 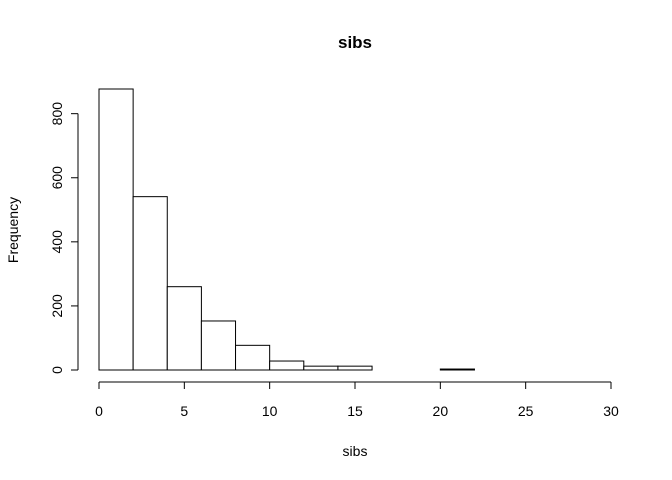 I want to click on x-axis: 0 5 10 15 20 25 30, so click(x=357, y=400).